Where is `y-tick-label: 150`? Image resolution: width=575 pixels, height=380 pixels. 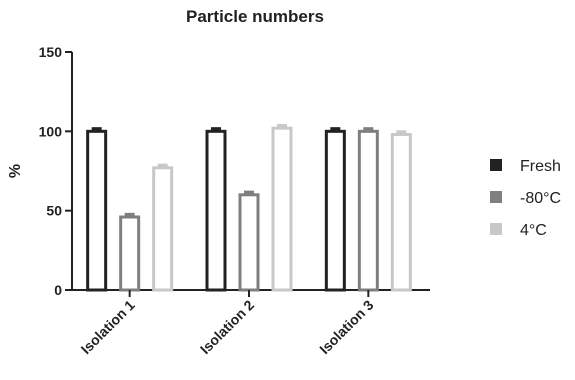
y-tick-label: 150 is located at coordinates (51, 52).